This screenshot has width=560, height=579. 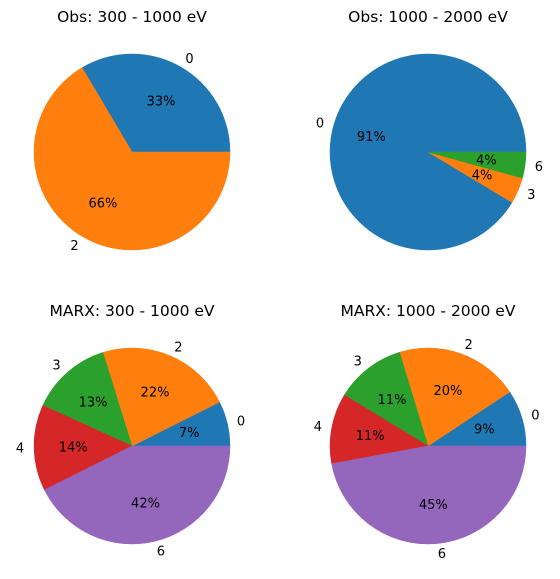 What do you see at coordinates (447, 391) in the screenshot?
I see `slice-percent-label: 20%` at bounding box center [447, 391].